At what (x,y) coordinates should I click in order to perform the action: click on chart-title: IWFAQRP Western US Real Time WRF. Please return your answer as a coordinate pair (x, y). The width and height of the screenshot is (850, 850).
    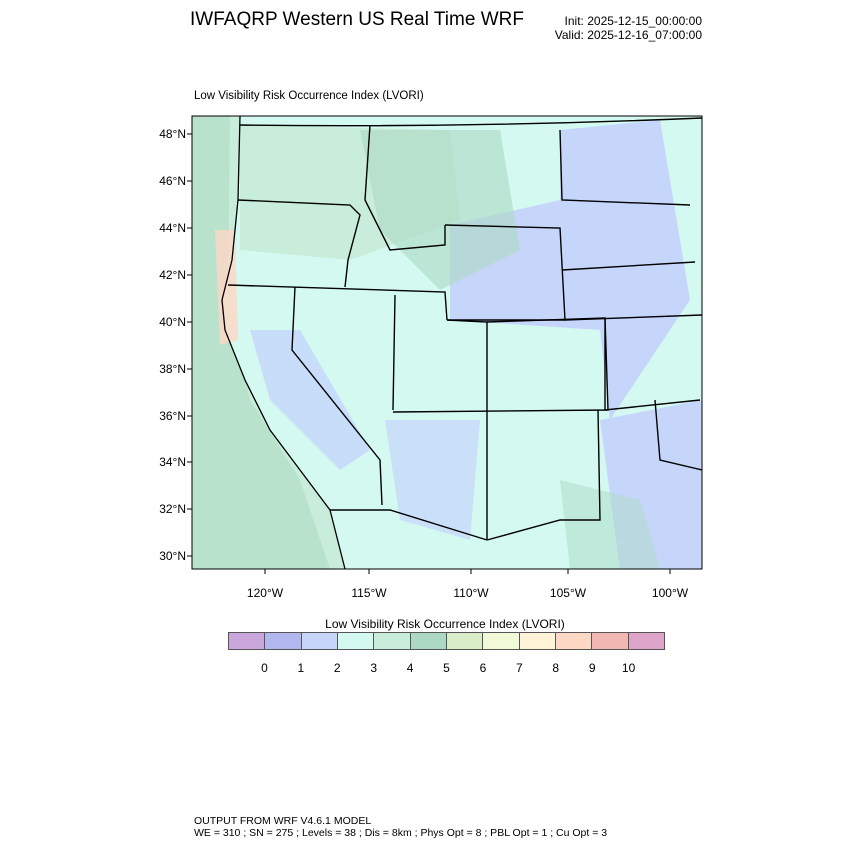
    Looking at the image, I should click on (357, 19).